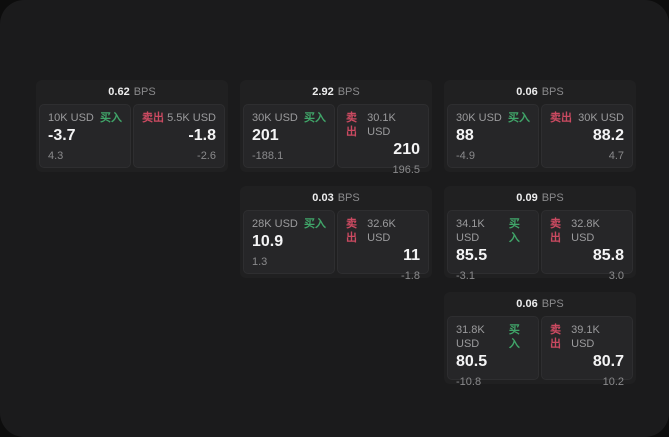  What do you see at coordinates (406, 170) in the screenshot?
I see `sell-change: 196.5` at bounding box center [406, 170].